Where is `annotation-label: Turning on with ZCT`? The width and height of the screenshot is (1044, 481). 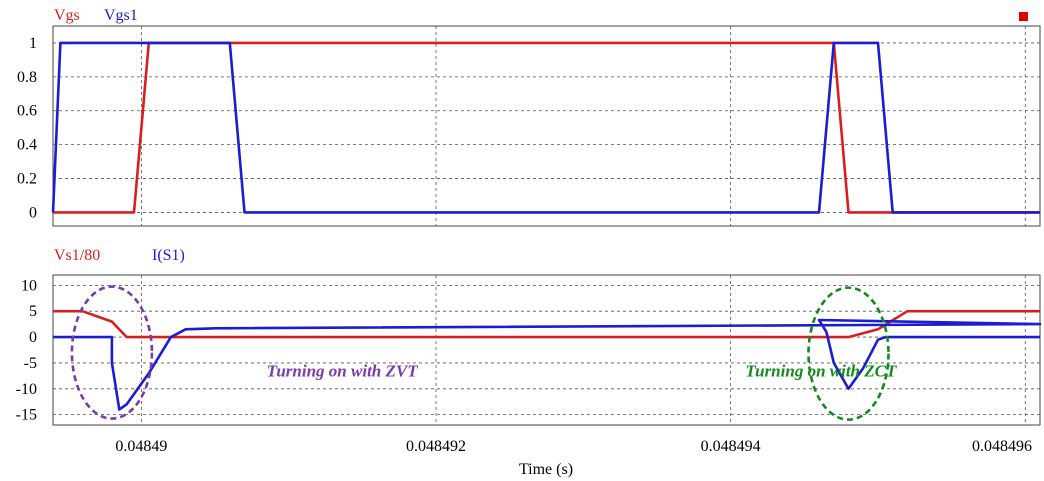
annotation-label: Turning on with ZCT is located at coordinates (821, 370).